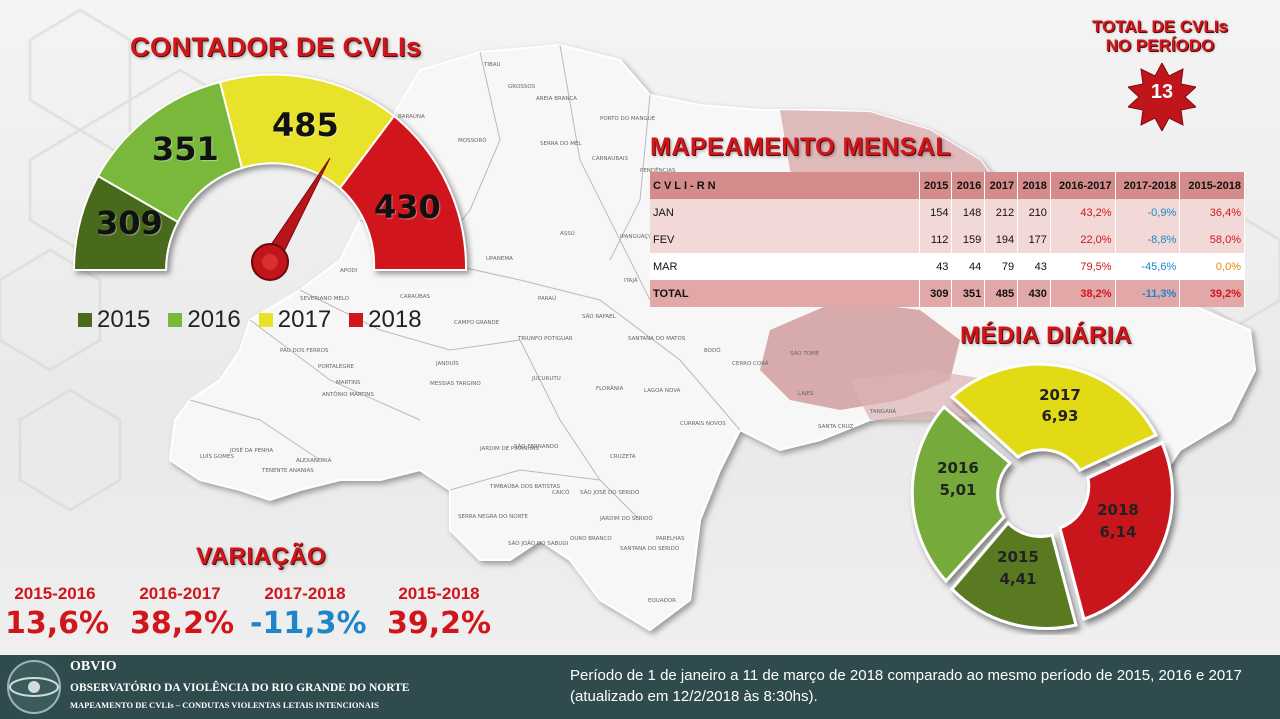 The width and height of the screenshot is (1280, 719). What do you see at coordinates (185, 149) in the screenshot?
I see `gauge-value-2016: 351` at bounding box center [185, 149].